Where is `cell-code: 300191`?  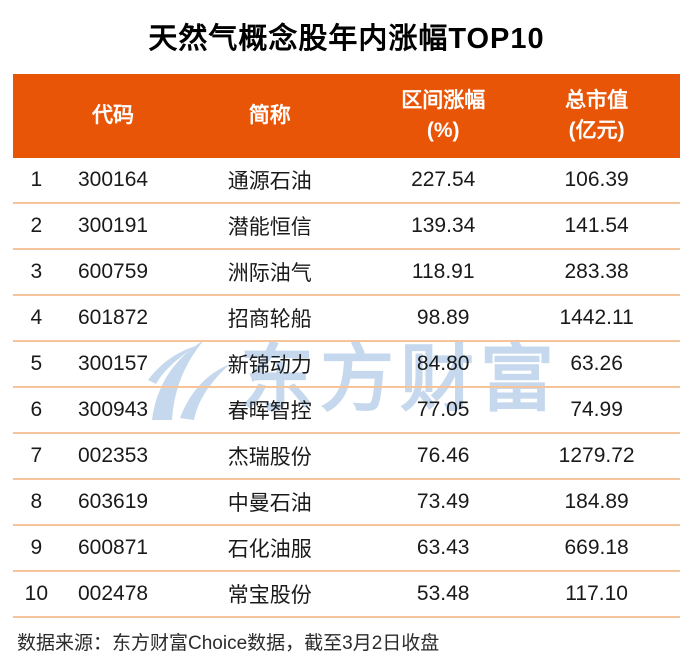
cell-code: 300191 is located at coordinates (113, 226).